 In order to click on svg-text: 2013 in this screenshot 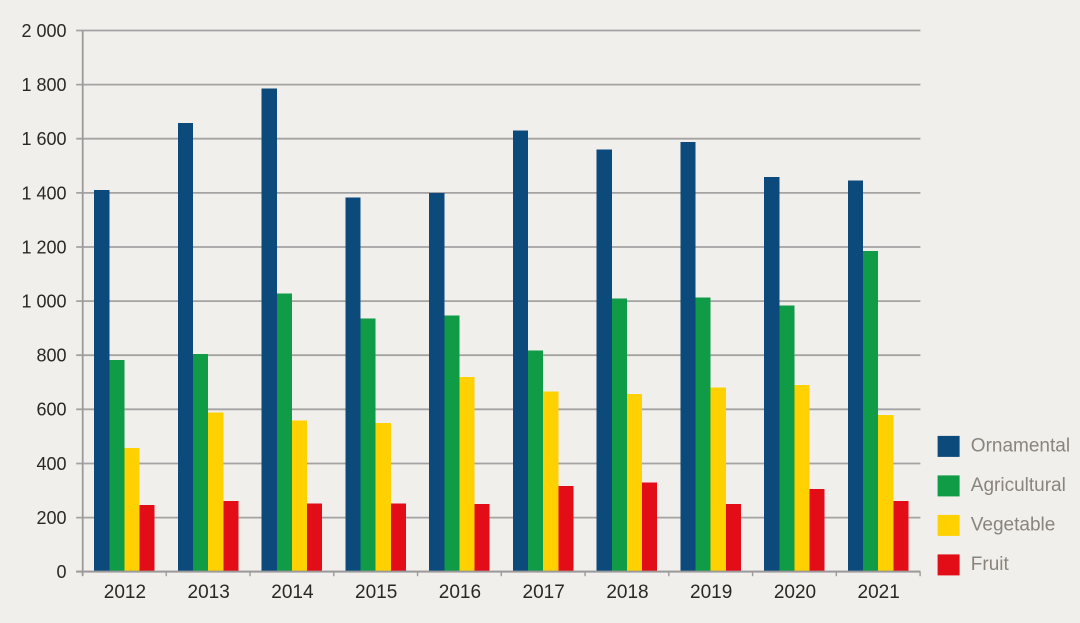, I will do `click(209, 592)`.